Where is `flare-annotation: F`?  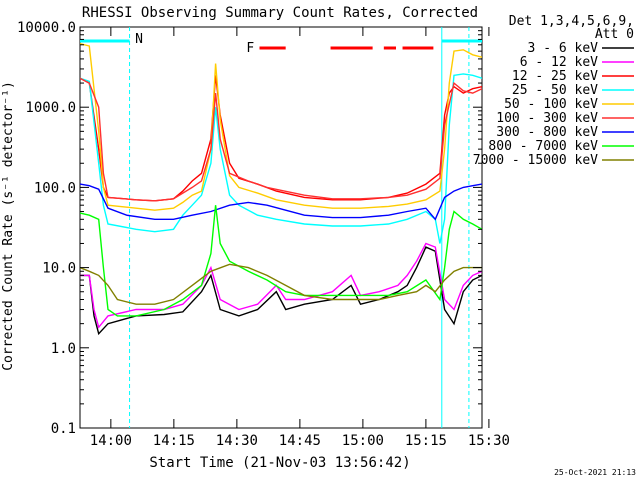 flare-annotation: F is located at coordinates (250, 48).